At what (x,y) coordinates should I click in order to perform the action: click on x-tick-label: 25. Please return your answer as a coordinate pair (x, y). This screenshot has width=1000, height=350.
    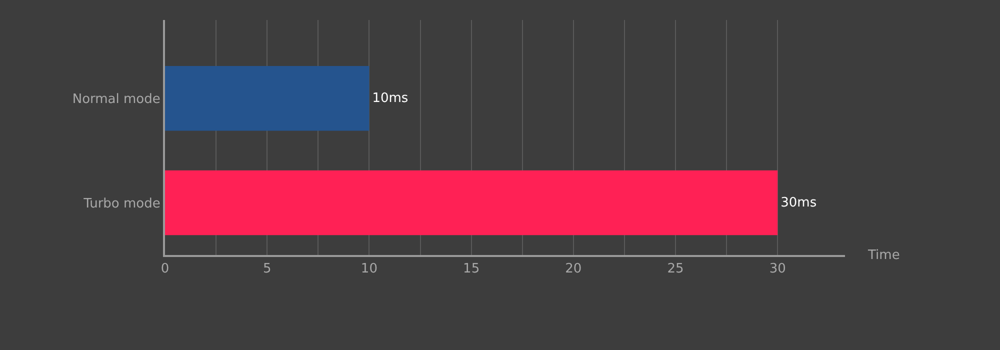
    Looking at the image, I should click on (675, 269).